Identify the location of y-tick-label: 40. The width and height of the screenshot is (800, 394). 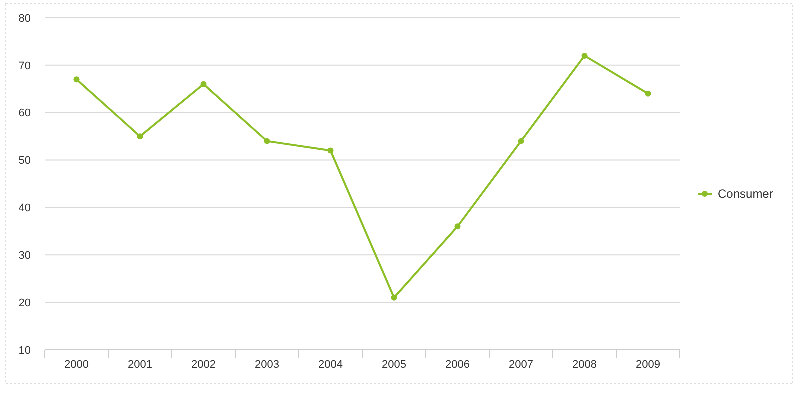
(24, 208).